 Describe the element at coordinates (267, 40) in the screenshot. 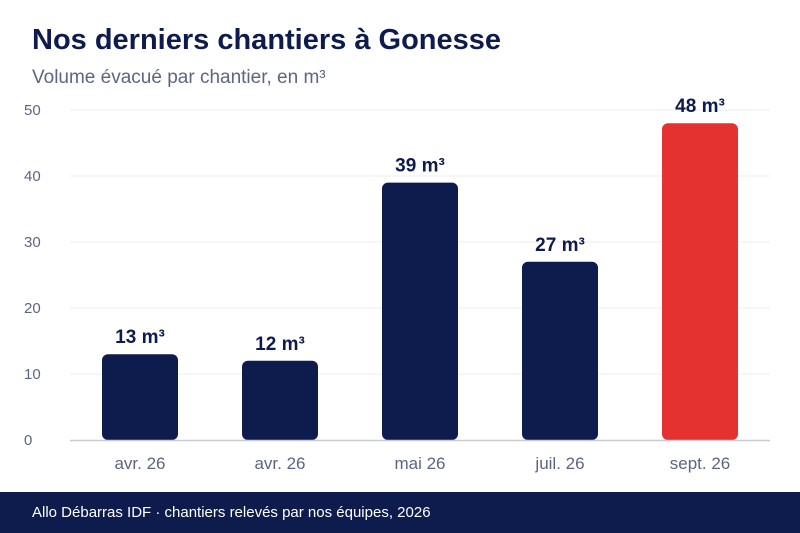

I see `chart-title: Nos derniers chantiers à Gonesse` at that location.